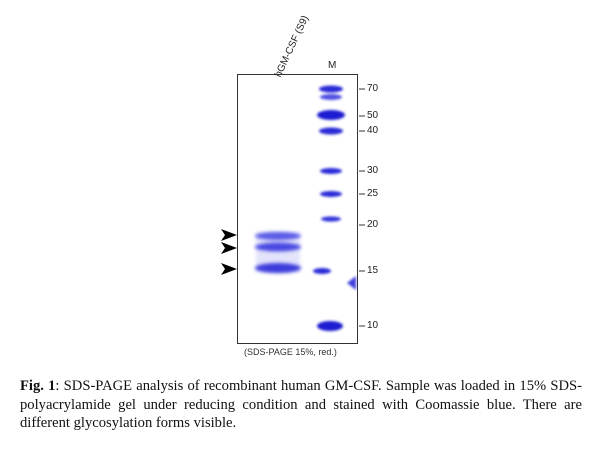 The image size is (600, 453). What do you see at coordinates (290, 352) in the screenshot?
I see `gel-condition-label: (SDS-PAGE 15%, red.)` at bounding box center [290, 352].